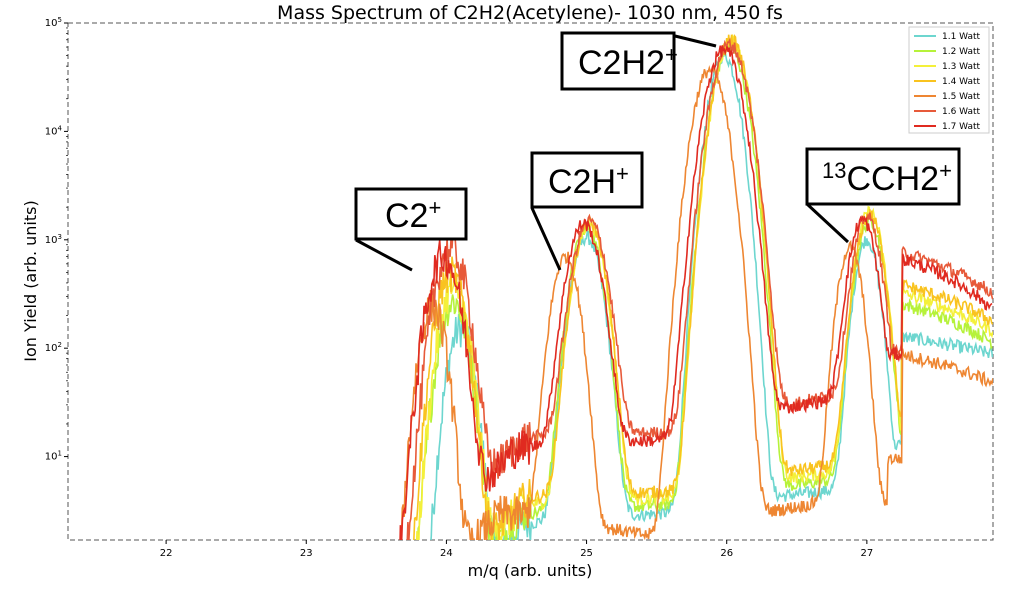 The height and width of the screenshot is (602, 1020). Describe the element at coordinates (53, 22) in the screenshot. I see `y-tick-label: 10⁵` at that location.